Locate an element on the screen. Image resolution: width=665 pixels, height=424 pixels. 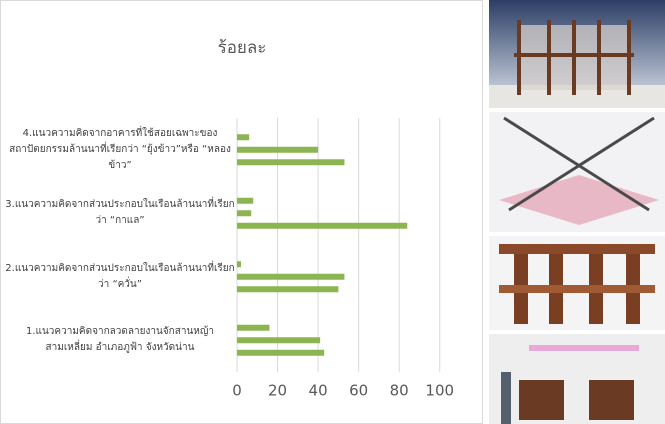
chart-title: ร้อยละ is located at coordinates (242, 48).